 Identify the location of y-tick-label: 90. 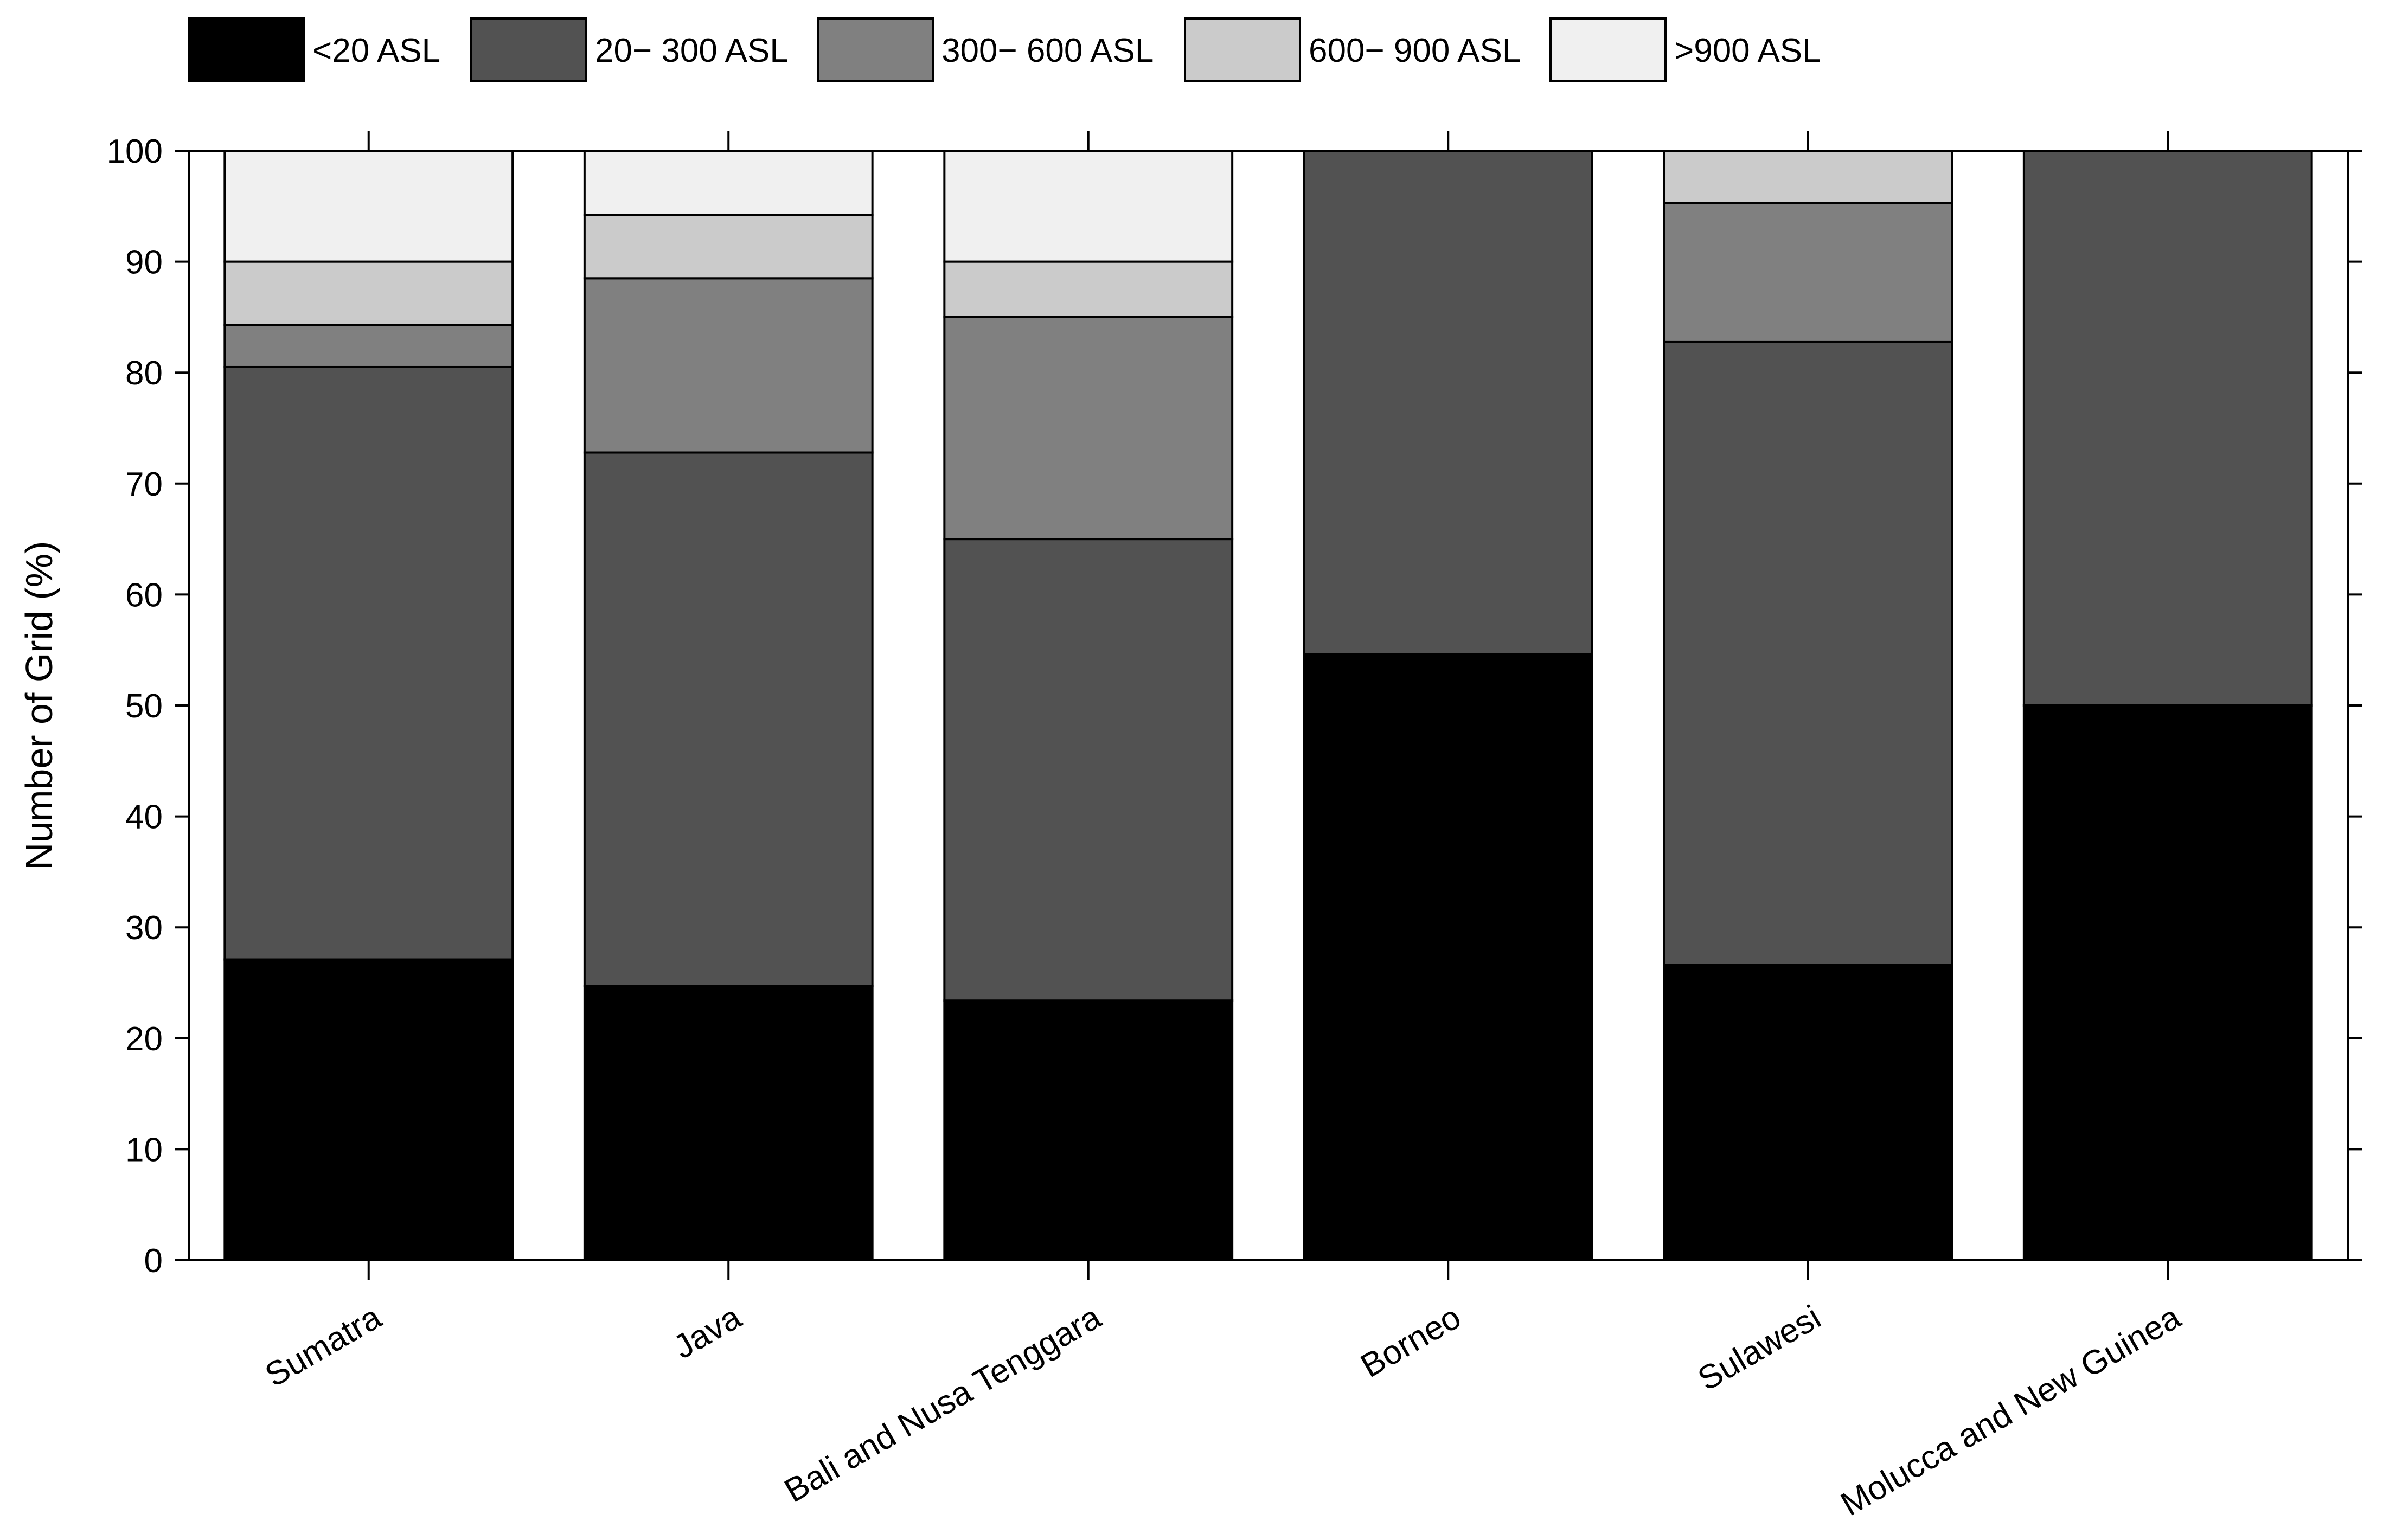
(144, 262).